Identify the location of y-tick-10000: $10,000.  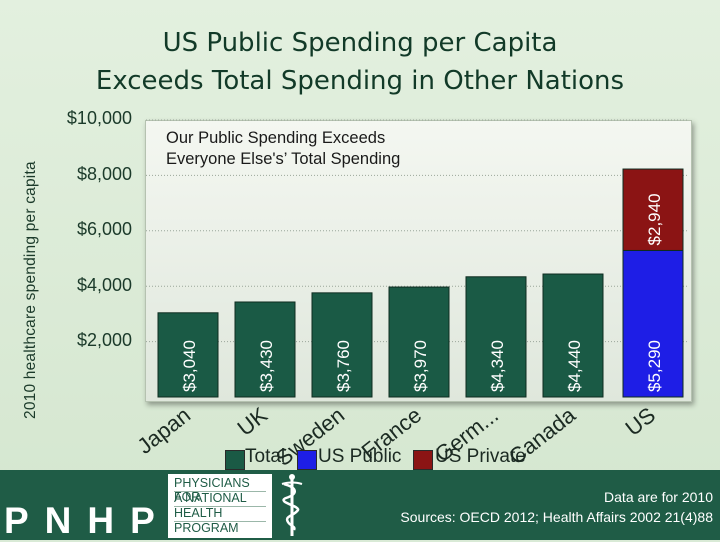
(99, 118).